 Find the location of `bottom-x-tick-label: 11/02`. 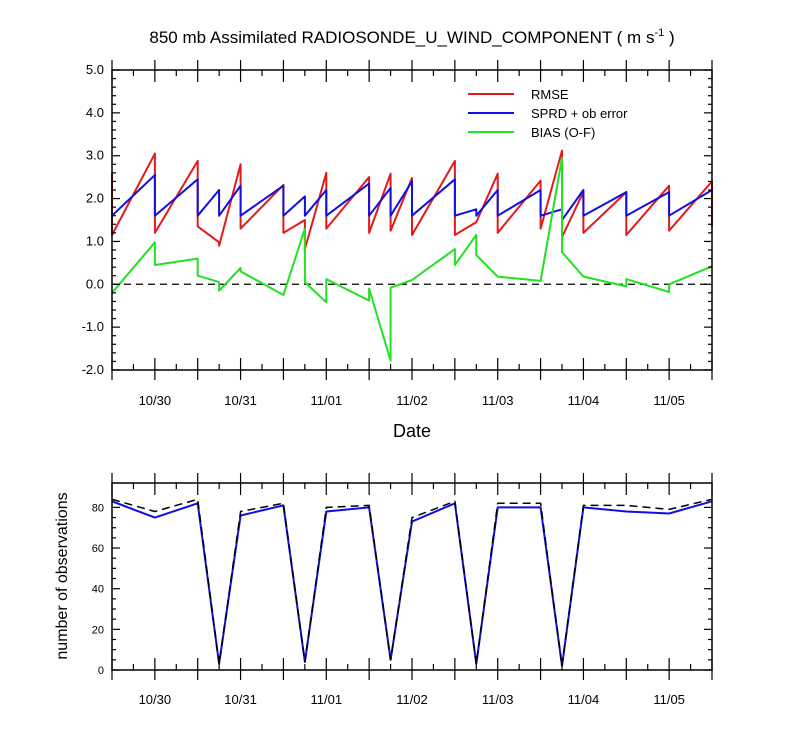

bottom-x-tick-label: 11/02 is located at coordinates (412, 699).